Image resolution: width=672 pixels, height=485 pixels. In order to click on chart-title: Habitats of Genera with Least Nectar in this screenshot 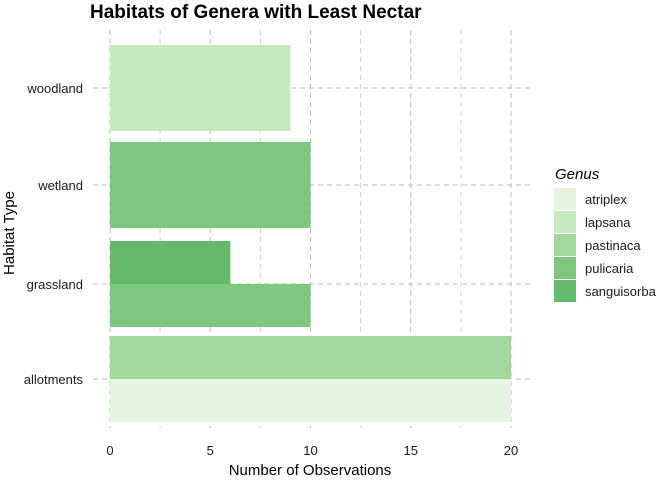, I will do `click(256, 12)`.